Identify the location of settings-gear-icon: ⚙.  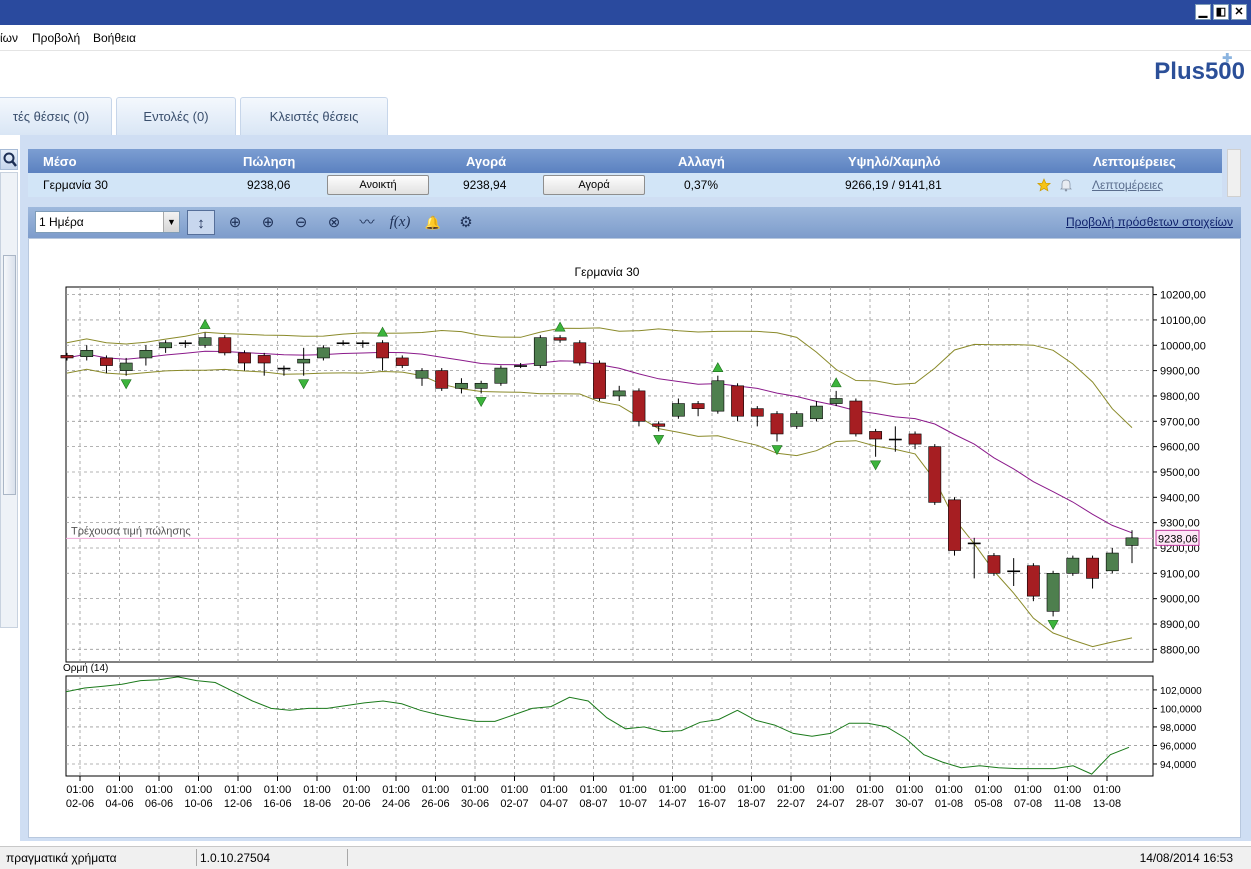
(466, 222).